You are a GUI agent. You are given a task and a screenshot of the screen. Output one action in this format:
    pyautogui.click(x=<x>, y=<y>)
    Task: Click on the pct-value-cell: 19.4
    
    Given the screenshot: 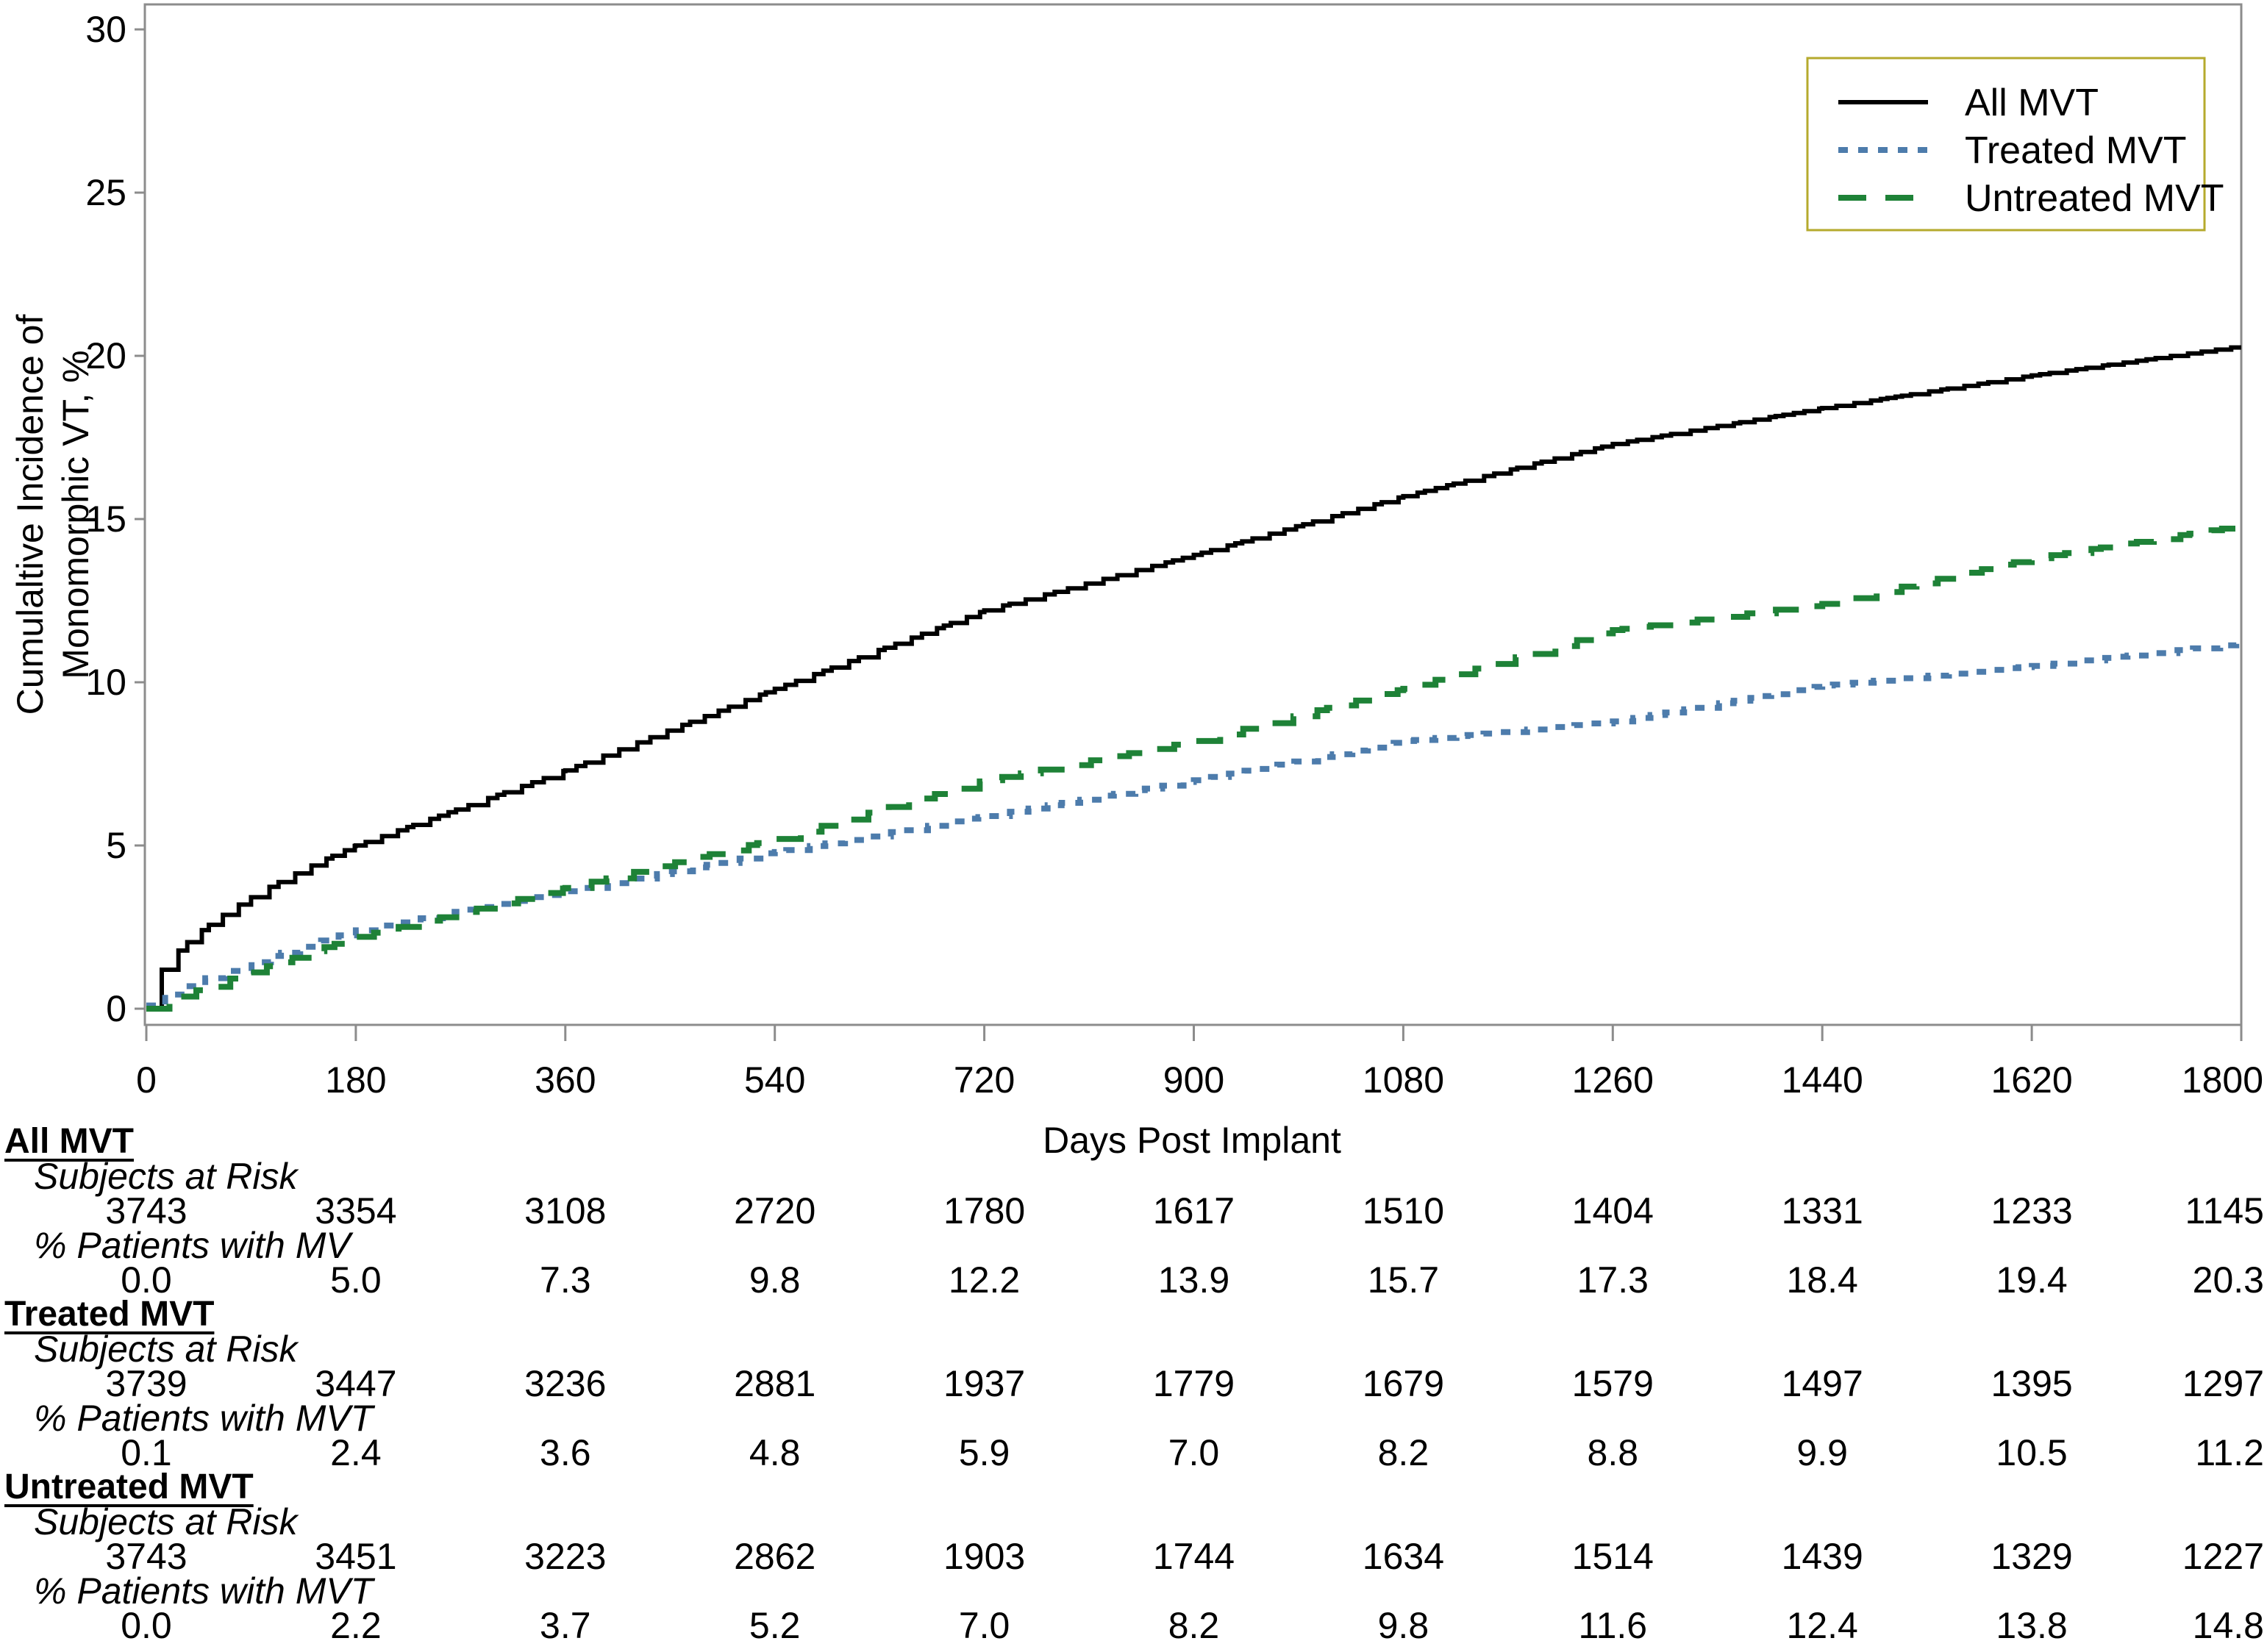 What is the action you would take?
    pyautogui.click(x=2032, y=1280)
    